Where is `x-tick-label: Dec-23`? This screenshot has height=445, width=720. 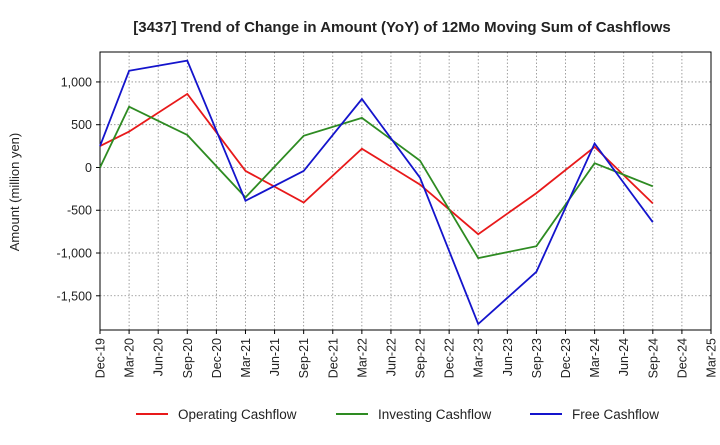
x-tick-label: Dec-23 is located at coordinates (566, 358).